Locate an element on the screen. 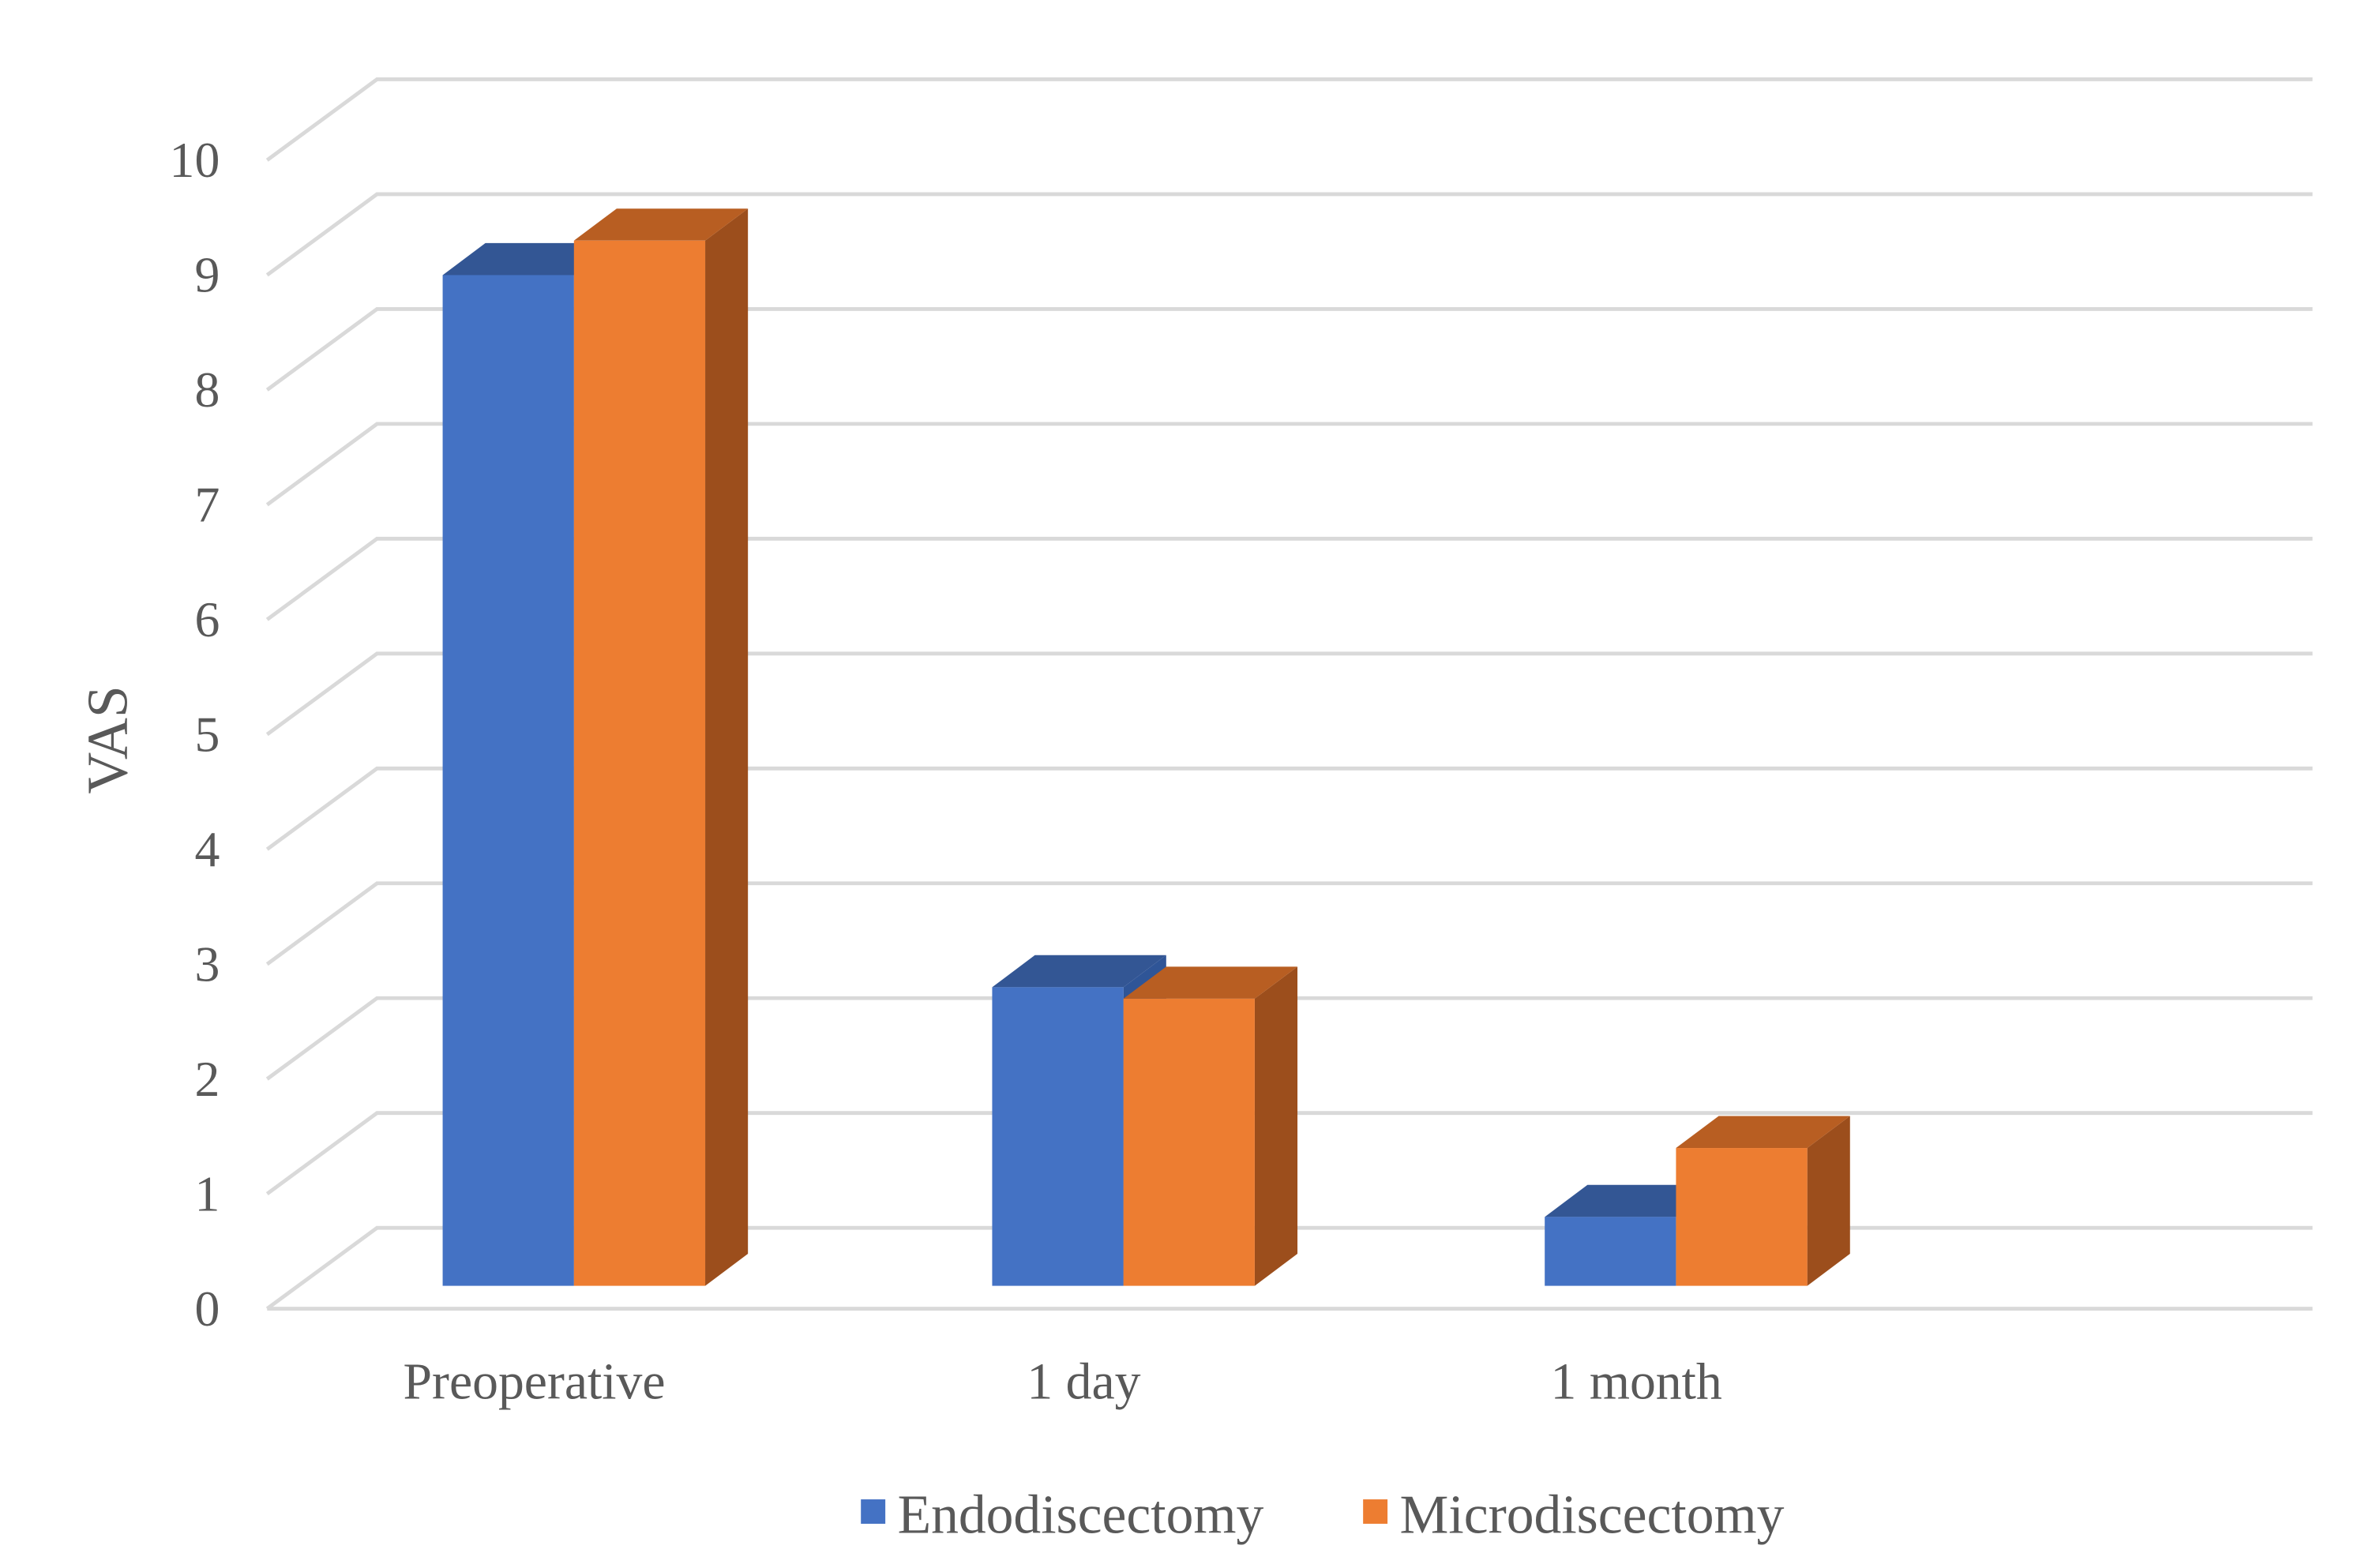 The image size is (2369, 1568). y-tick-label: 9 is located at coordinates (207, 275).